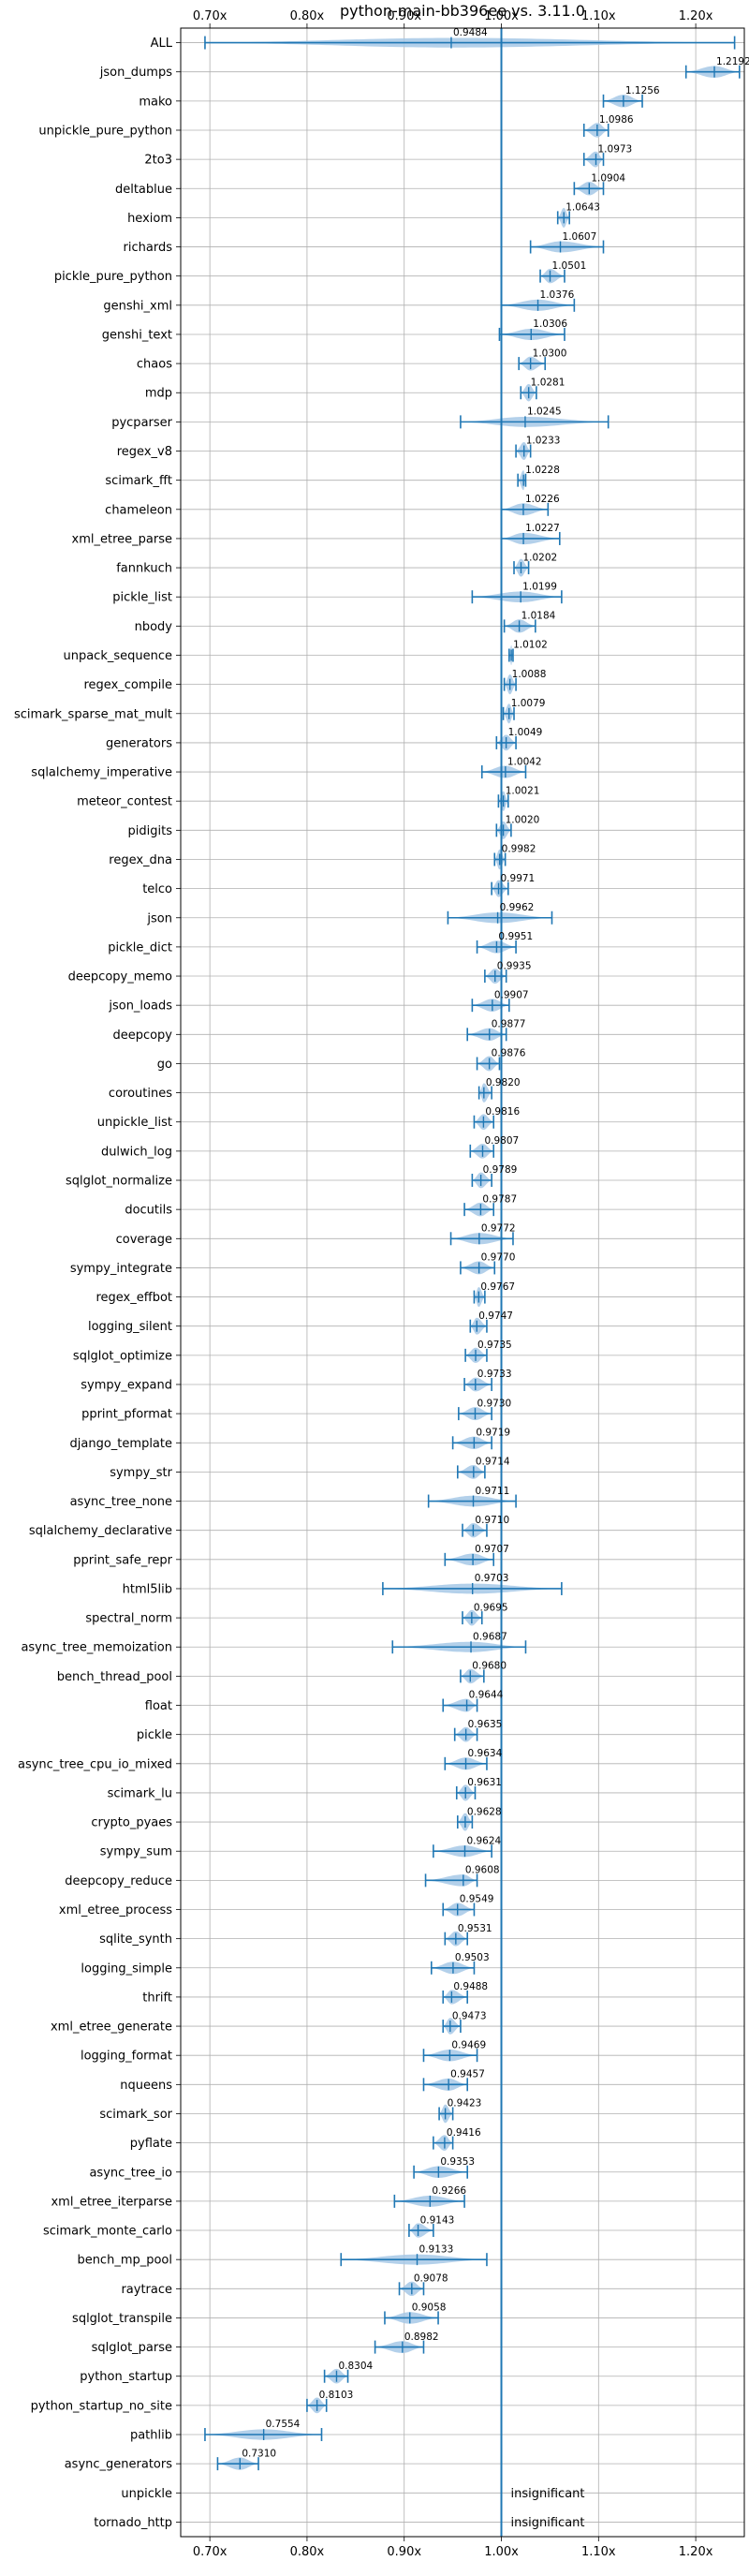 The width and height of the screenshot is (749, 2576). What do you see at coordinates (598, 16) in the screenshot?
I see `x-tick-label-top: 1.10x` at bounding box center [598, 16].